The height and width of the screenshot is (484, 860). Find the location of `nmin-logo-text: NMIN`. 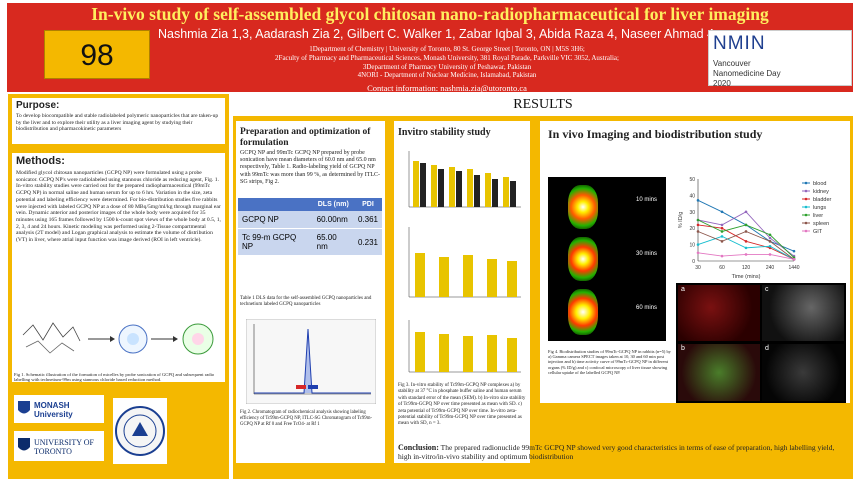

nmin-logo-text: NMIN is located at coordinates (739, 43).